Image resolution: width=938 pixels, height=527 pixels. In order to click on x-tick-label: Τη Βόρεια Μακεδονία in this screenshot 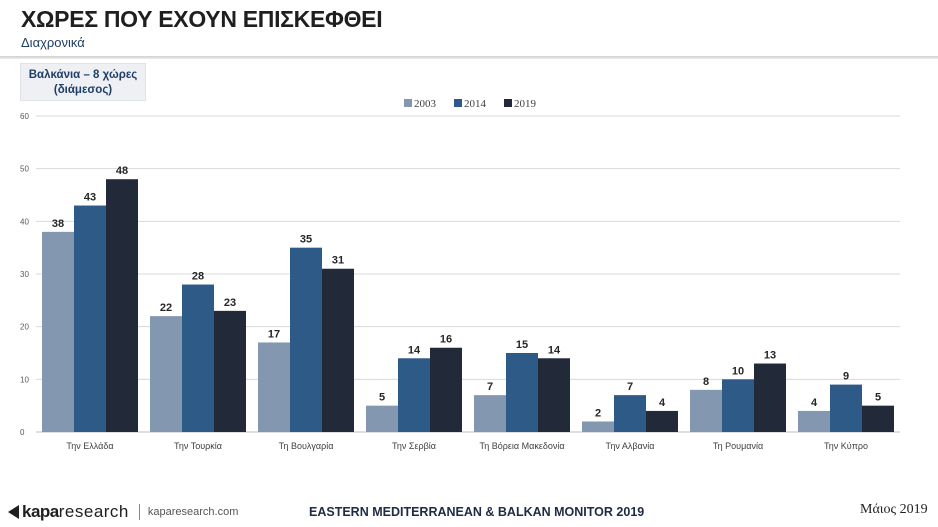, I will do `click(521, 446)`.